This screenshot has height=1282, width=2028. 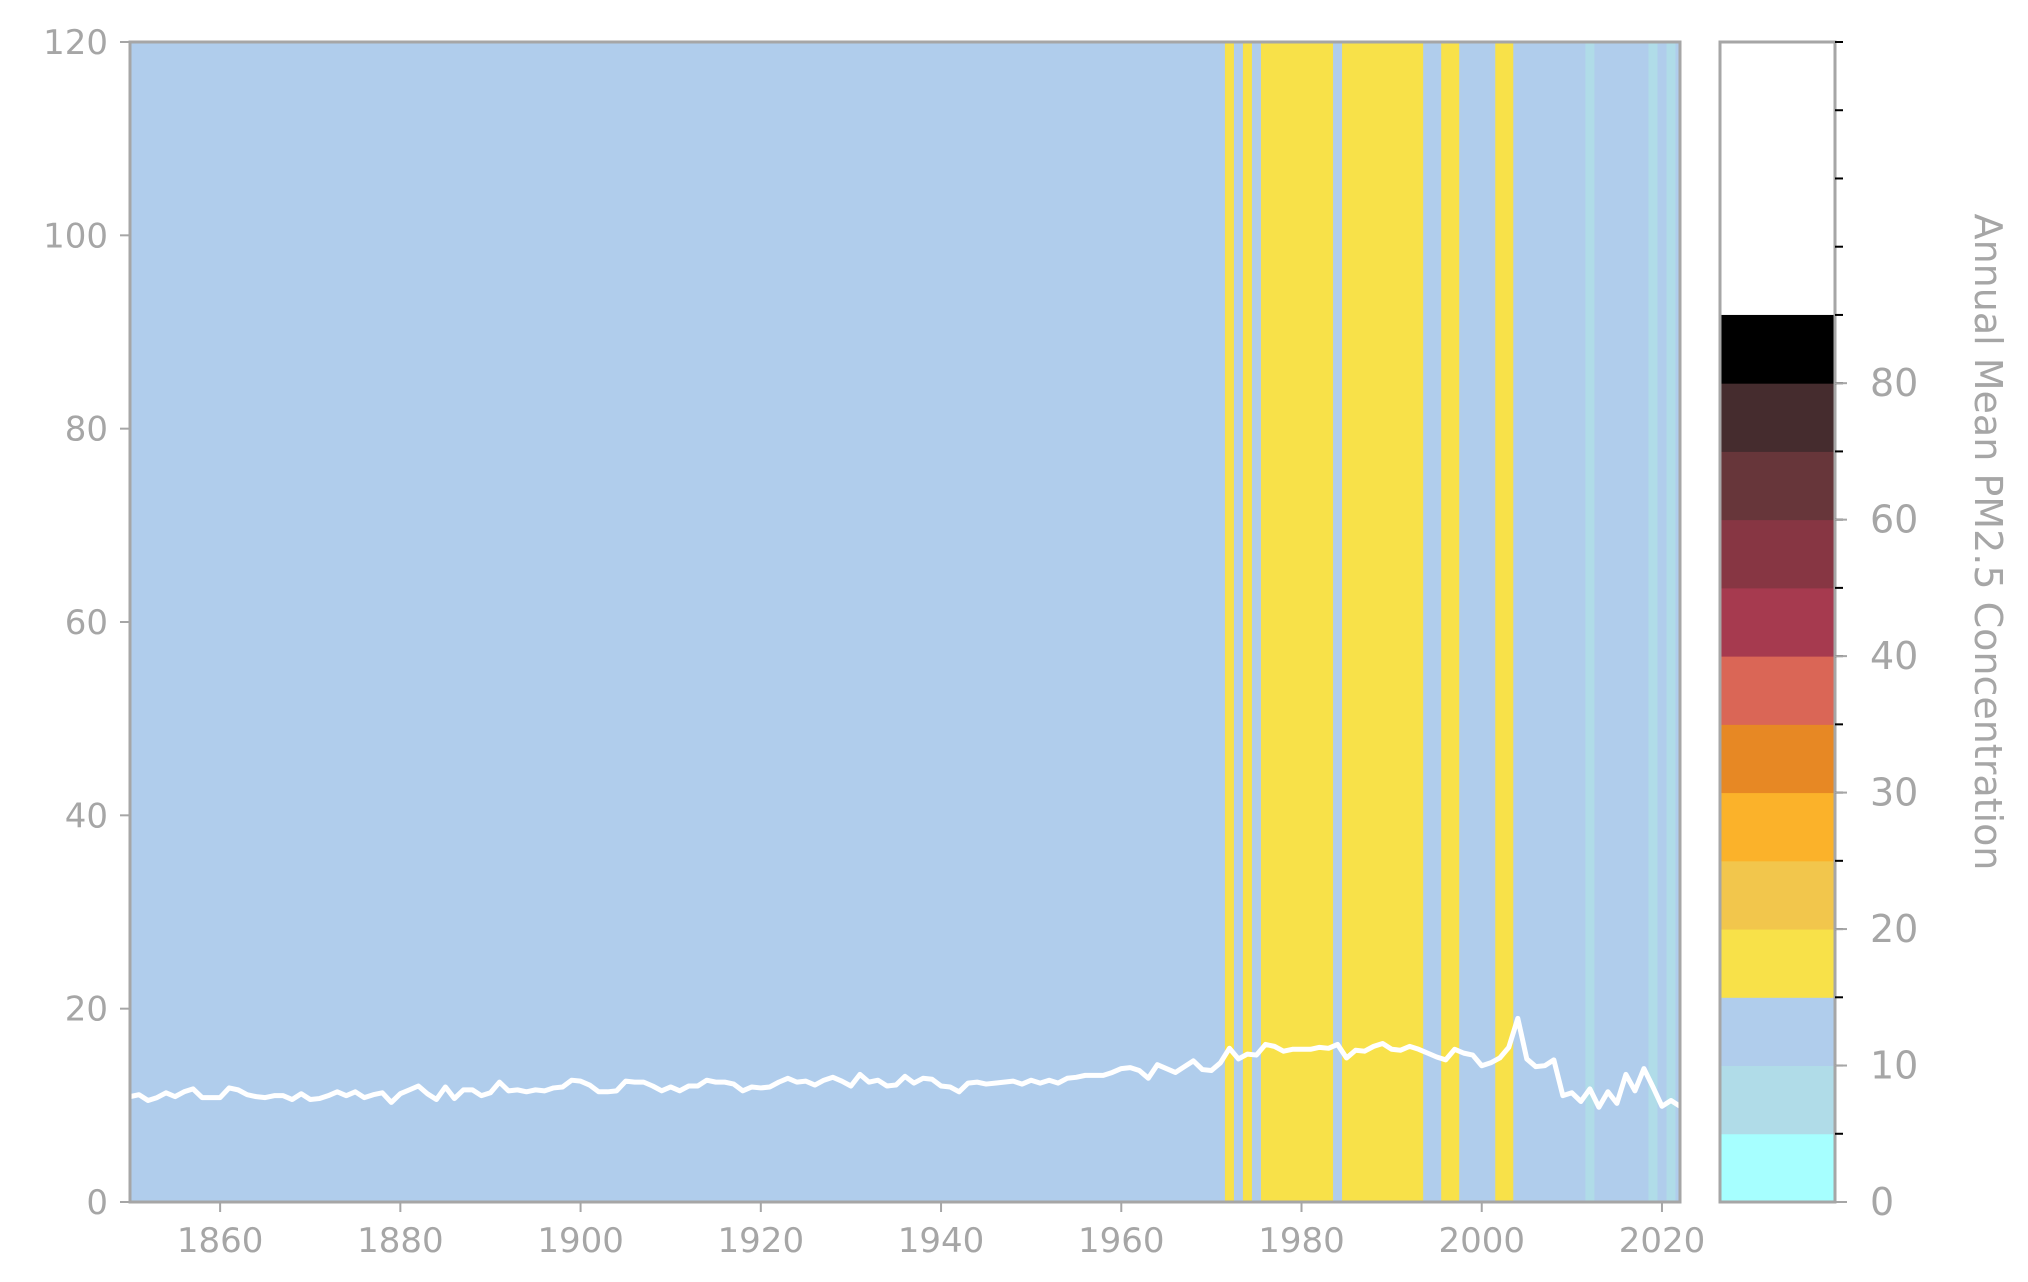 What do you see at coordinates (75, 43) in the screenshot?
I see `y-tick-label: 120` at bounding box center [75, 43].